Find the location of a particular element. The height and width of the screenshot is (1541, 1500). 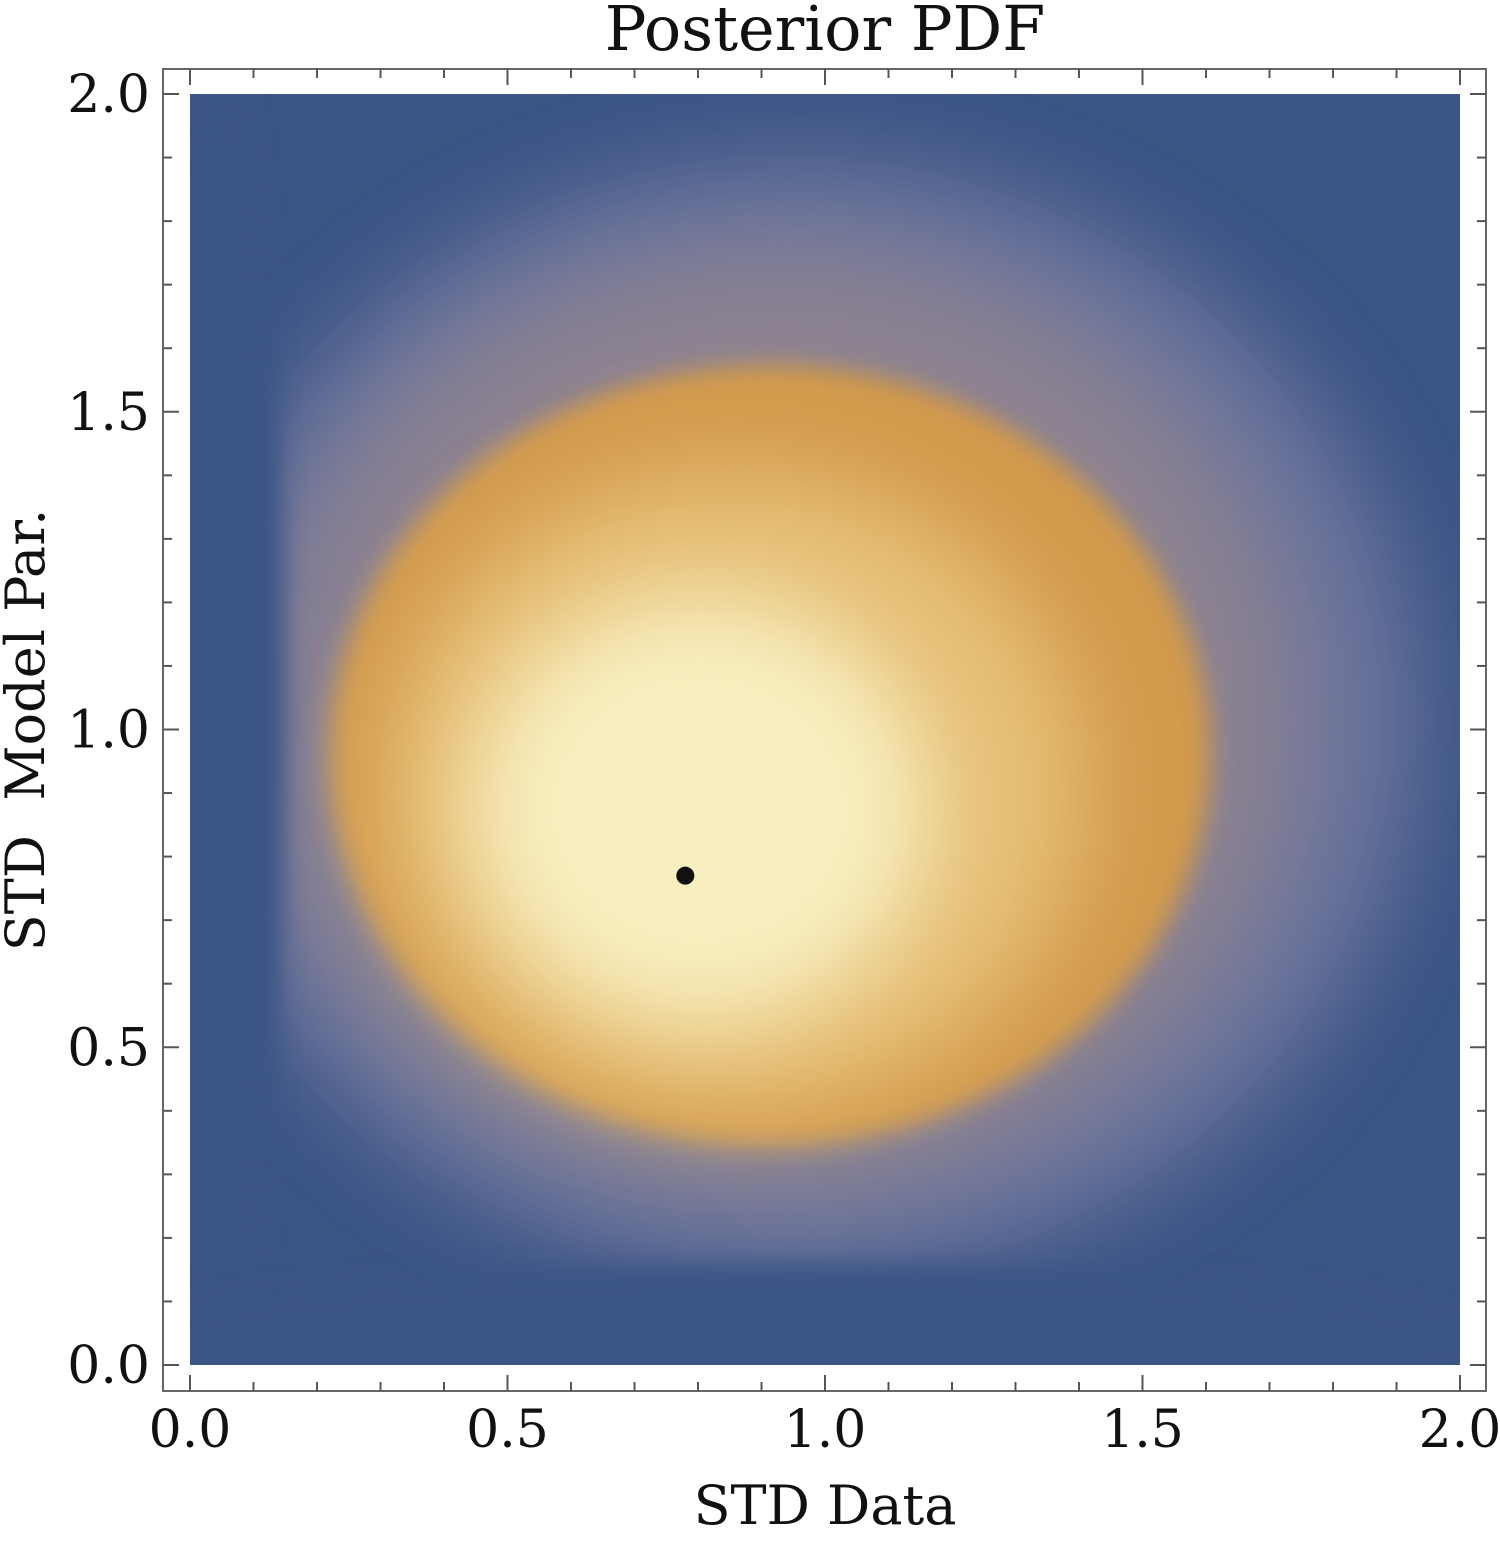

posterior-peak-point is located at coordinates (685, 875).